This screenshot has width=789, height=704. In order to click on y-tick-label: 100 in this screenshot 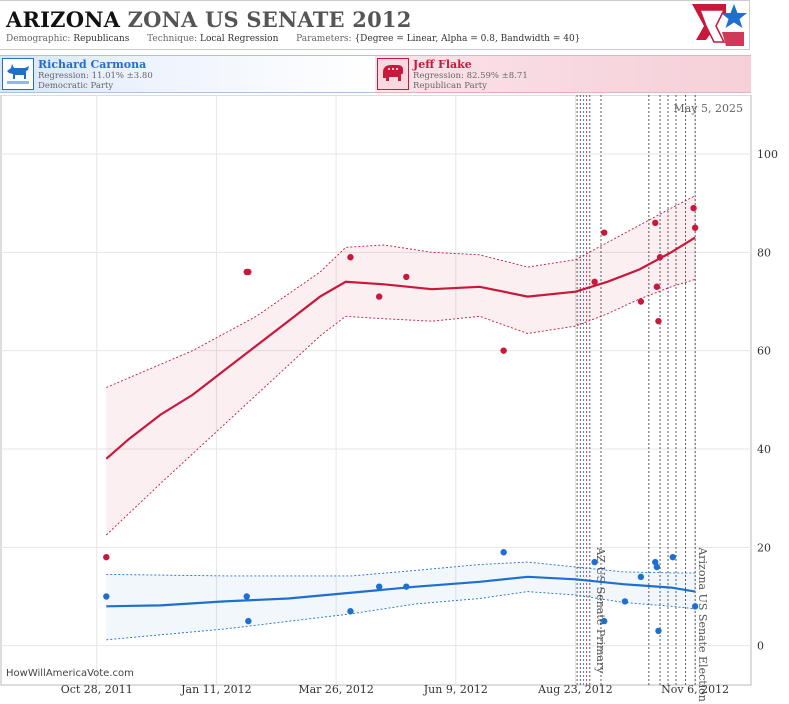, I will do `click(767, 154)`.